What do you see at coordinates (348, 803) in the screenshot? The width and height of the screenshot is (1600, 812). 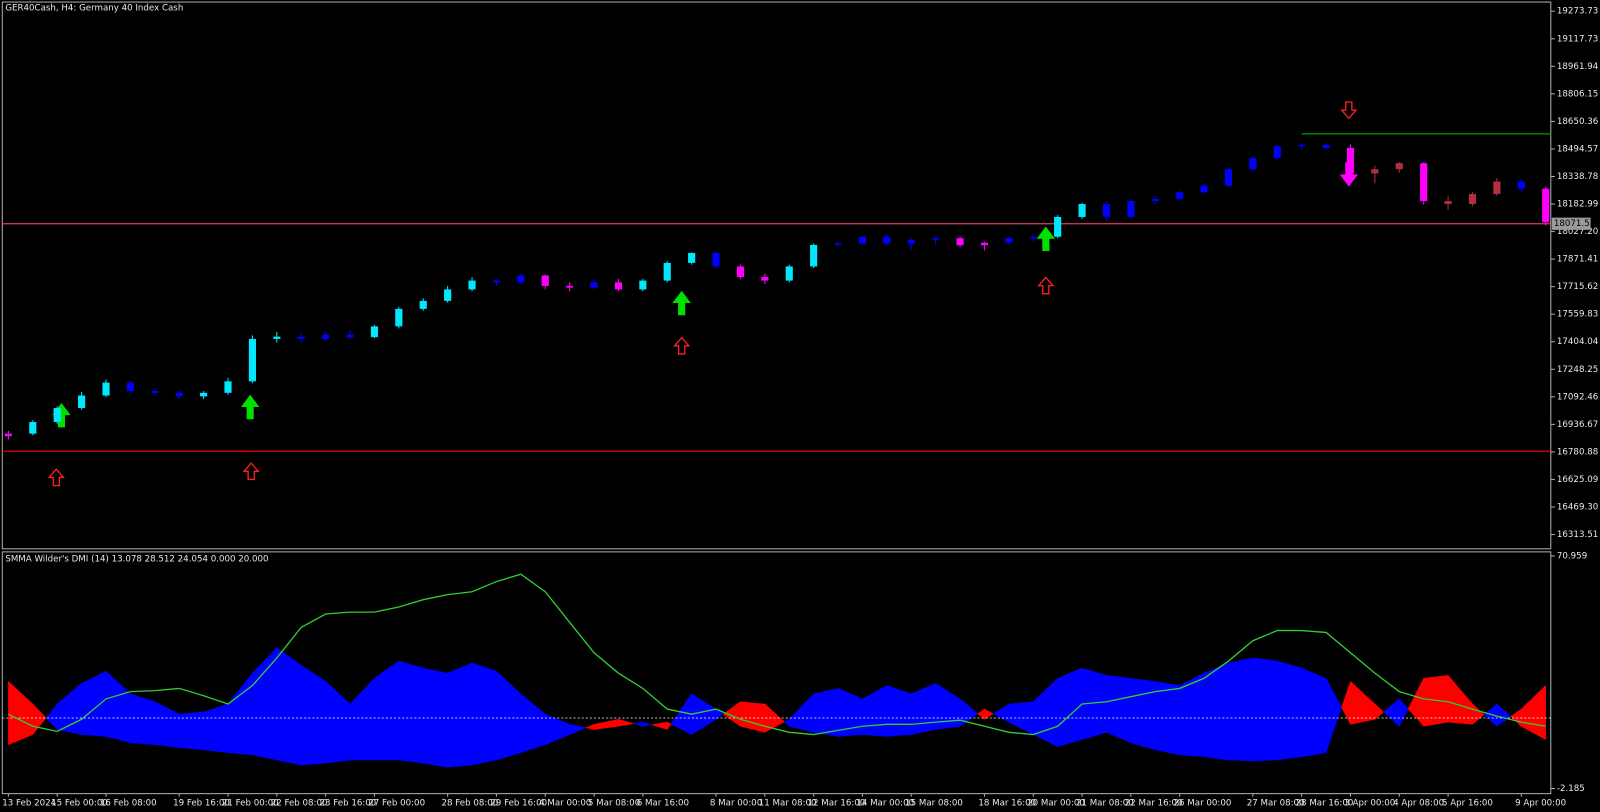 I see `x-tick-label: 23 Feb 16:00` at bounding box center [348, 803].